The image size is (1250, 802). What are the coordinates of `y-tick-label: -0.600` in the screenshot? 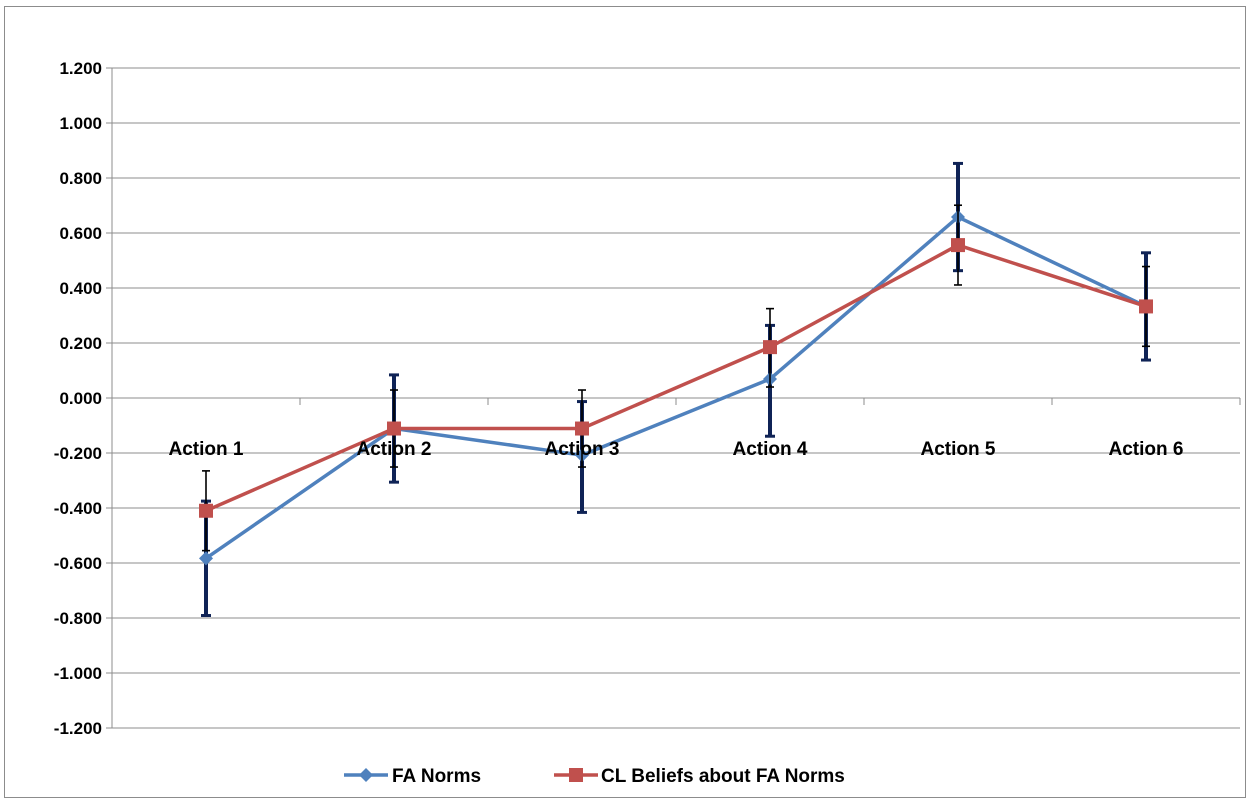 It's located at (78, 563).